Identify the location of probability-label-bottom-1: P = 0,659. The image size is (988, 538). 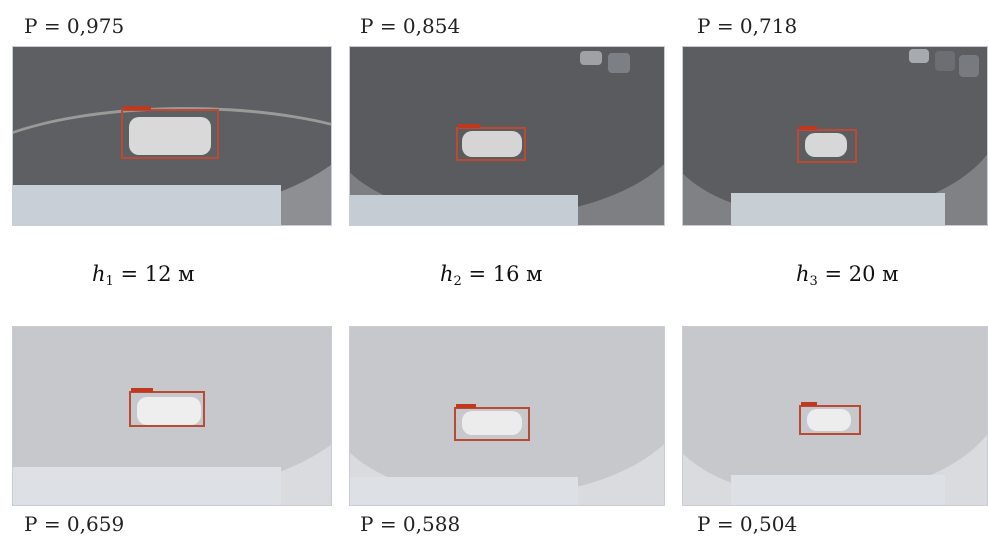
(74, 524).